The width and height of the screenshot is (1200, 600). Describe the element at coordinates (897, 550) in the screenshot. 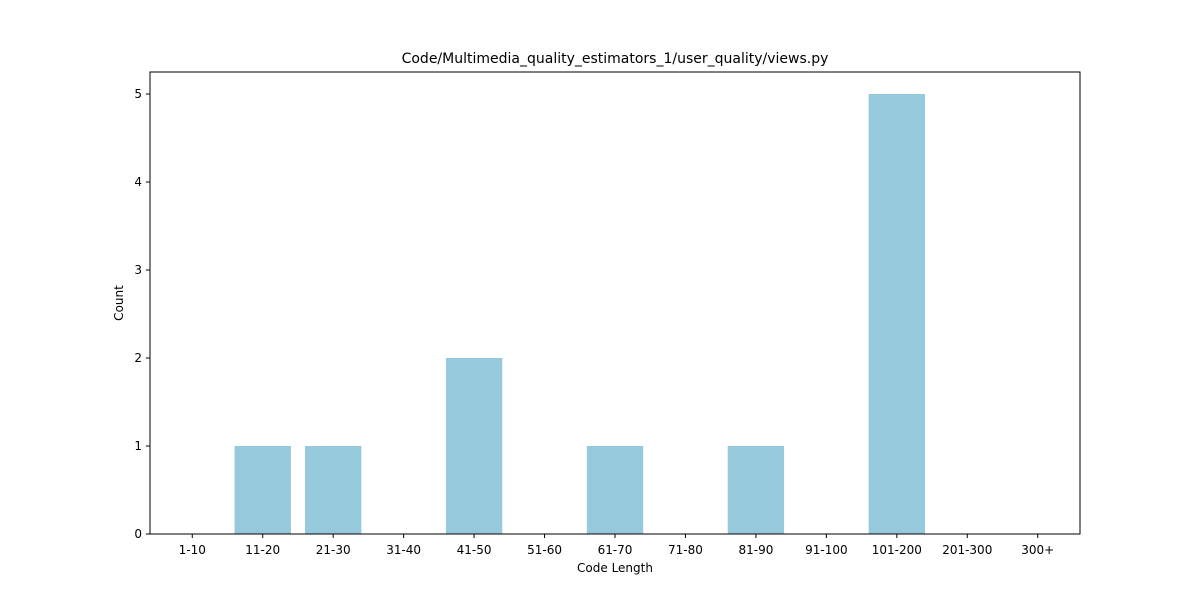

I see `x-tick-label: 101-200` at that location.